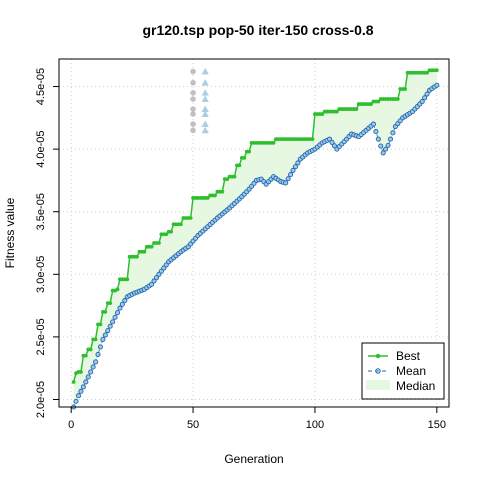 This screenshot has height=480, width=480. Describe the element at coordinates (41, 148) in the screenshot. I see `y-tick-label-4: 4.0e-05` at that location.